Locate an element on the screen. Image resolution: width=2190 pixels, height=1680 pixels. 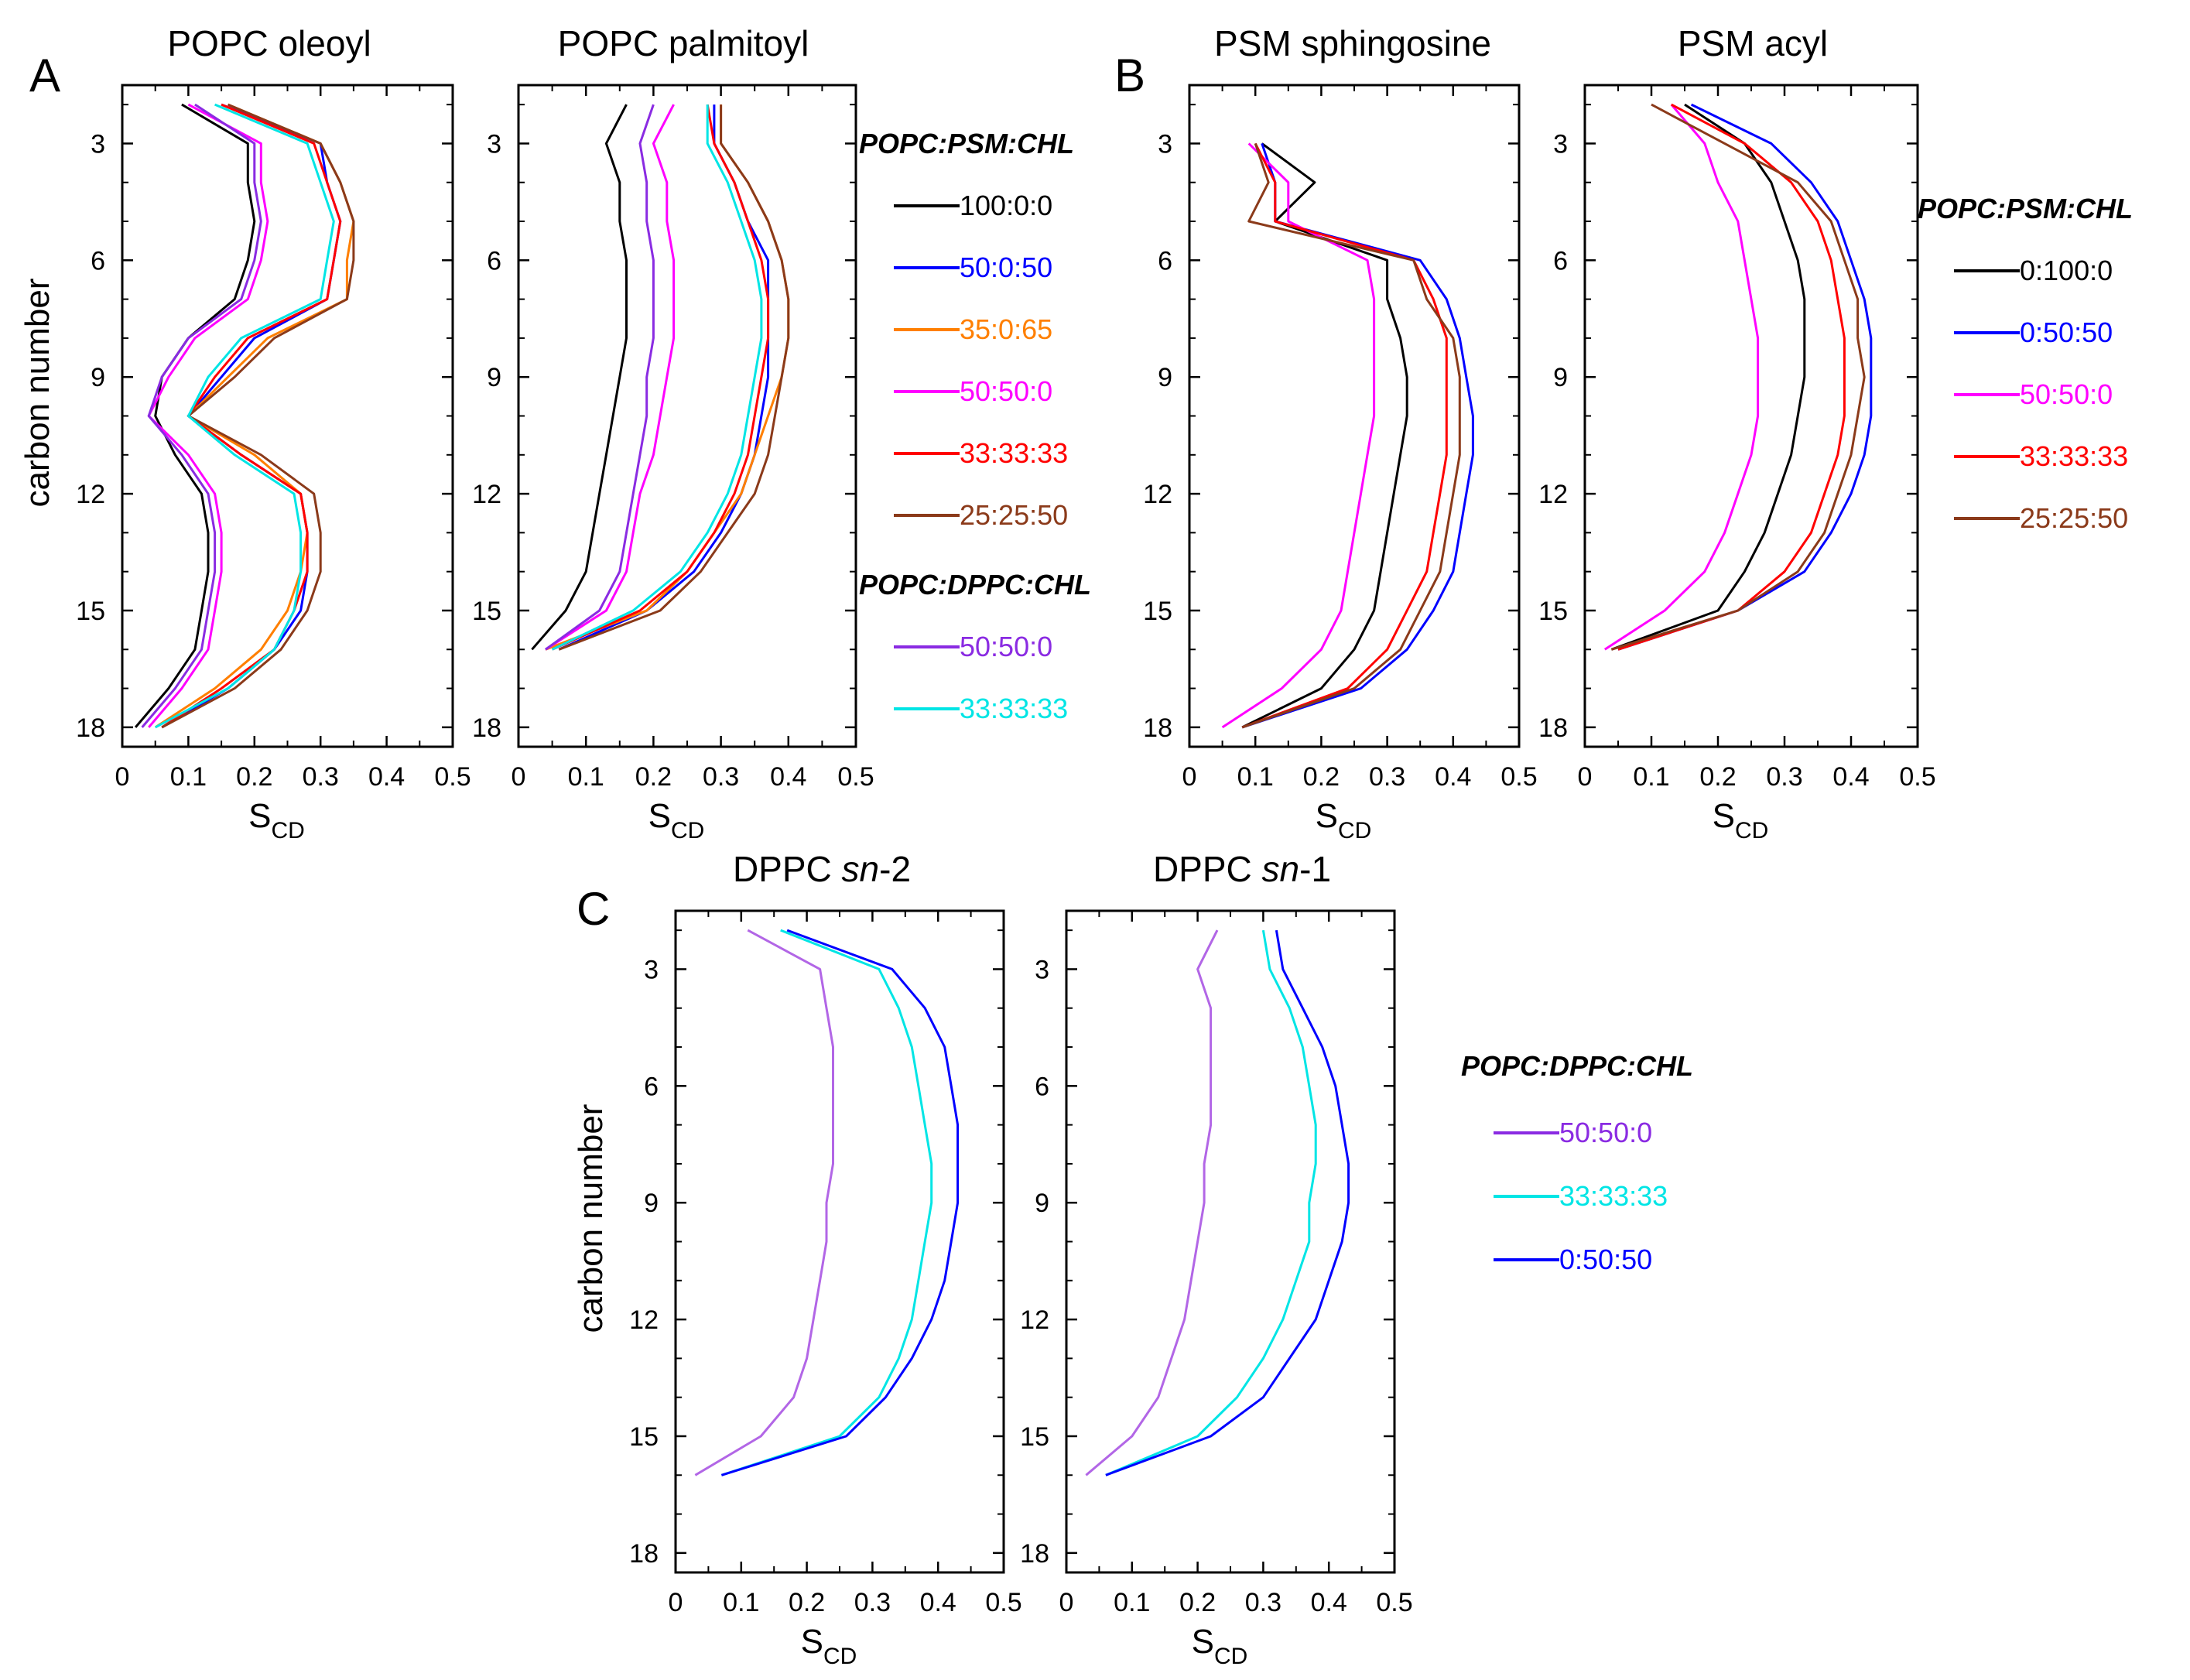
chart-title: PSM sphingosine is located at coordinates (1352, 43).